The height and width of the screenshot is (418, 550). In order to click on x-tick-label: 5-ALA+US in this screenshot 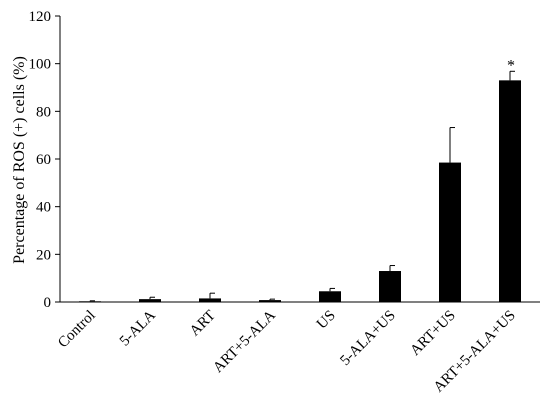, I will do `click(367, 338)`.